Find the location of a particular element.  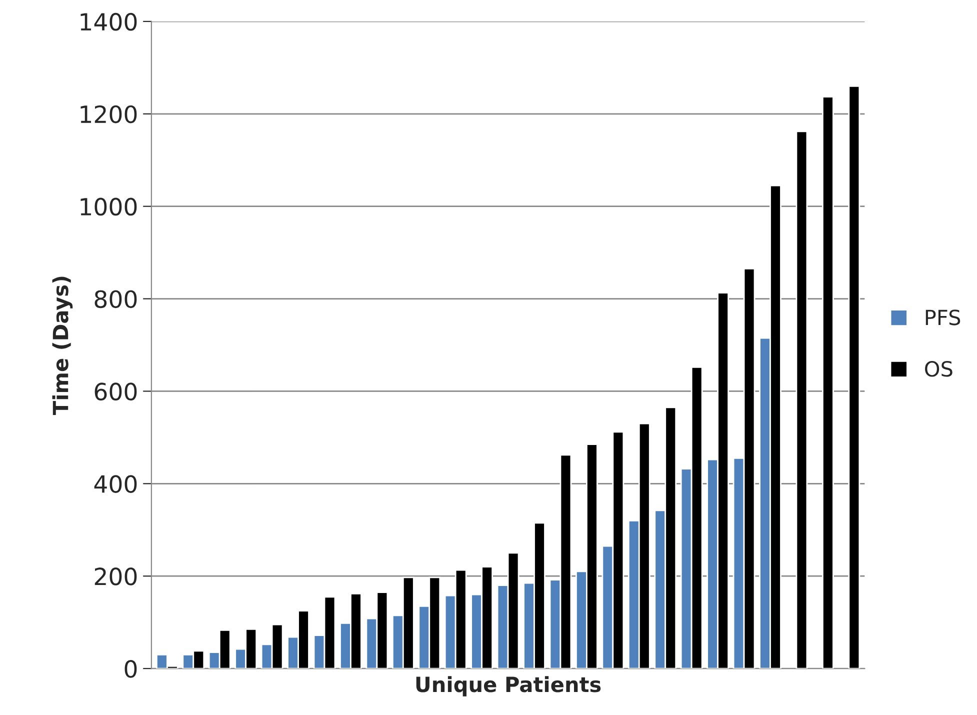

y-tick-label: 1400 is located at coordinates (108, 21).